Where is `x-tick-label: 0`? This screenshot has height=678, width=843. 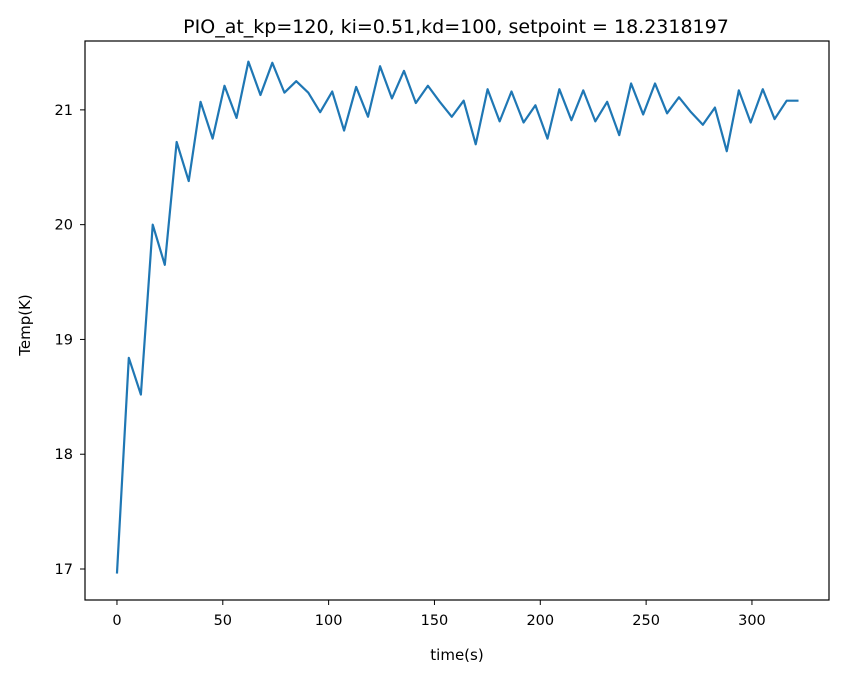 x-tick-label: 0 is located at coordinates (116, 621).